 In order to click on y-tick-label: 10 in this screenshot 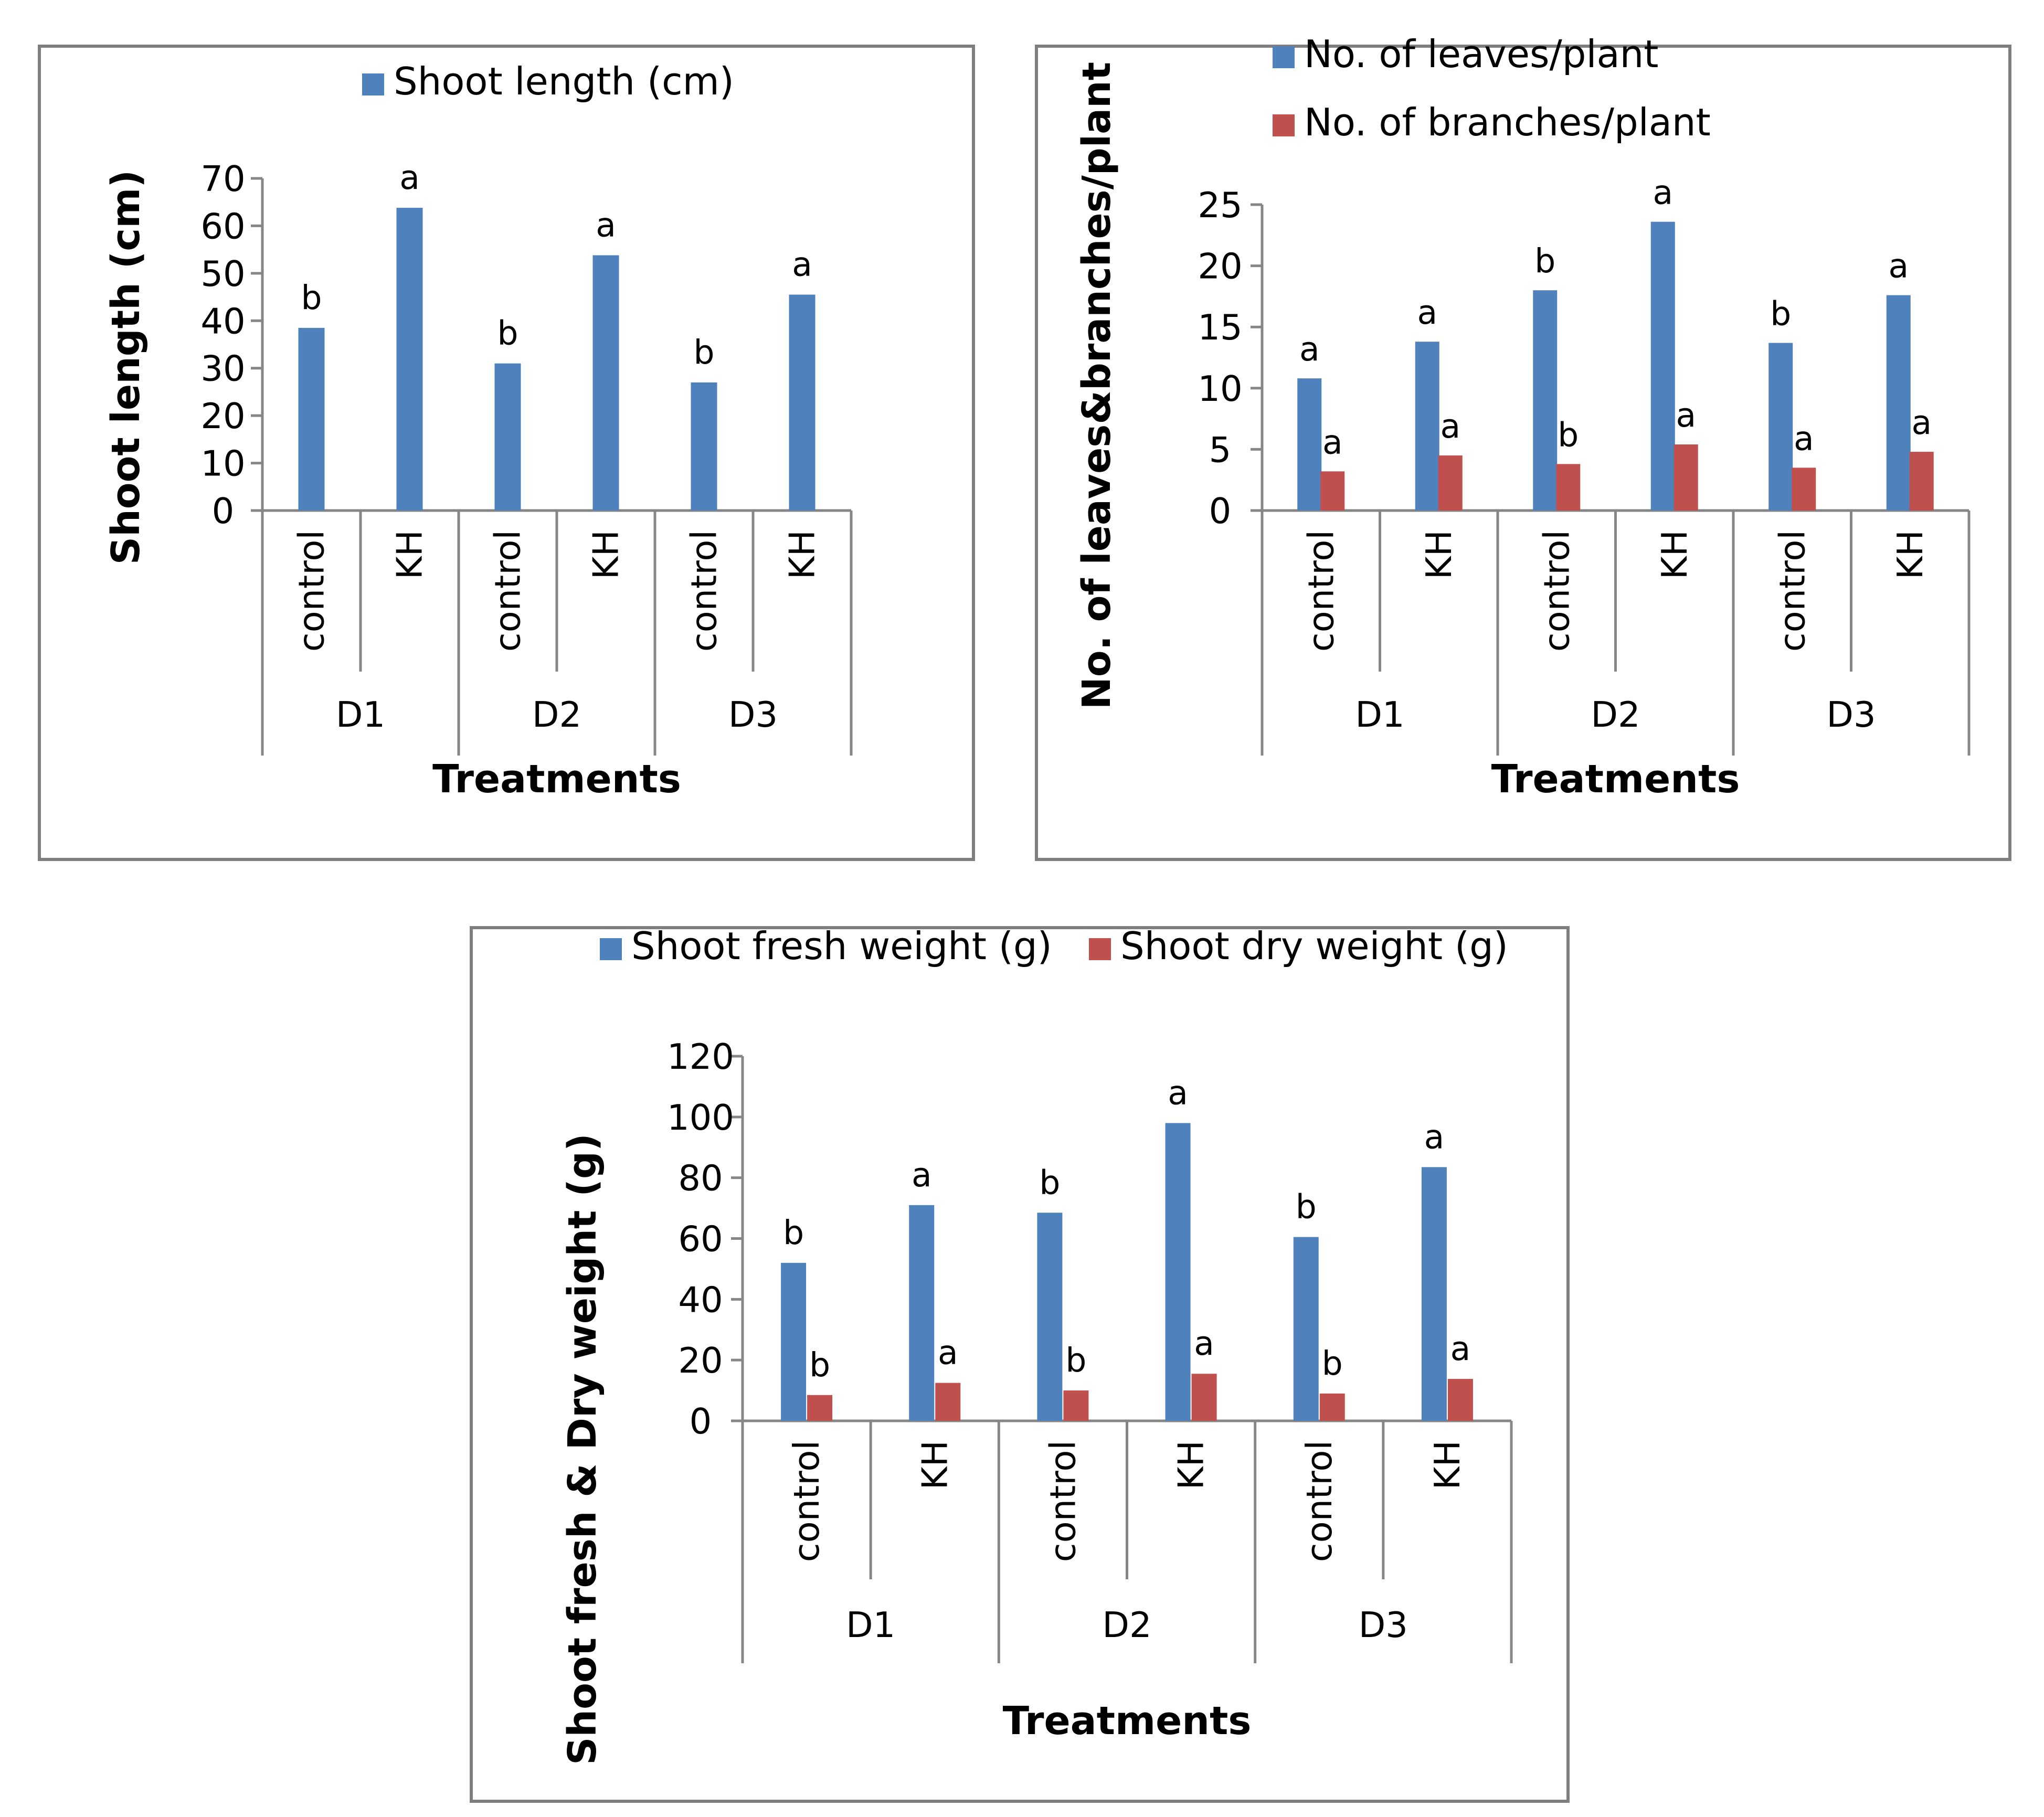, I will do `click(223, 463)`.